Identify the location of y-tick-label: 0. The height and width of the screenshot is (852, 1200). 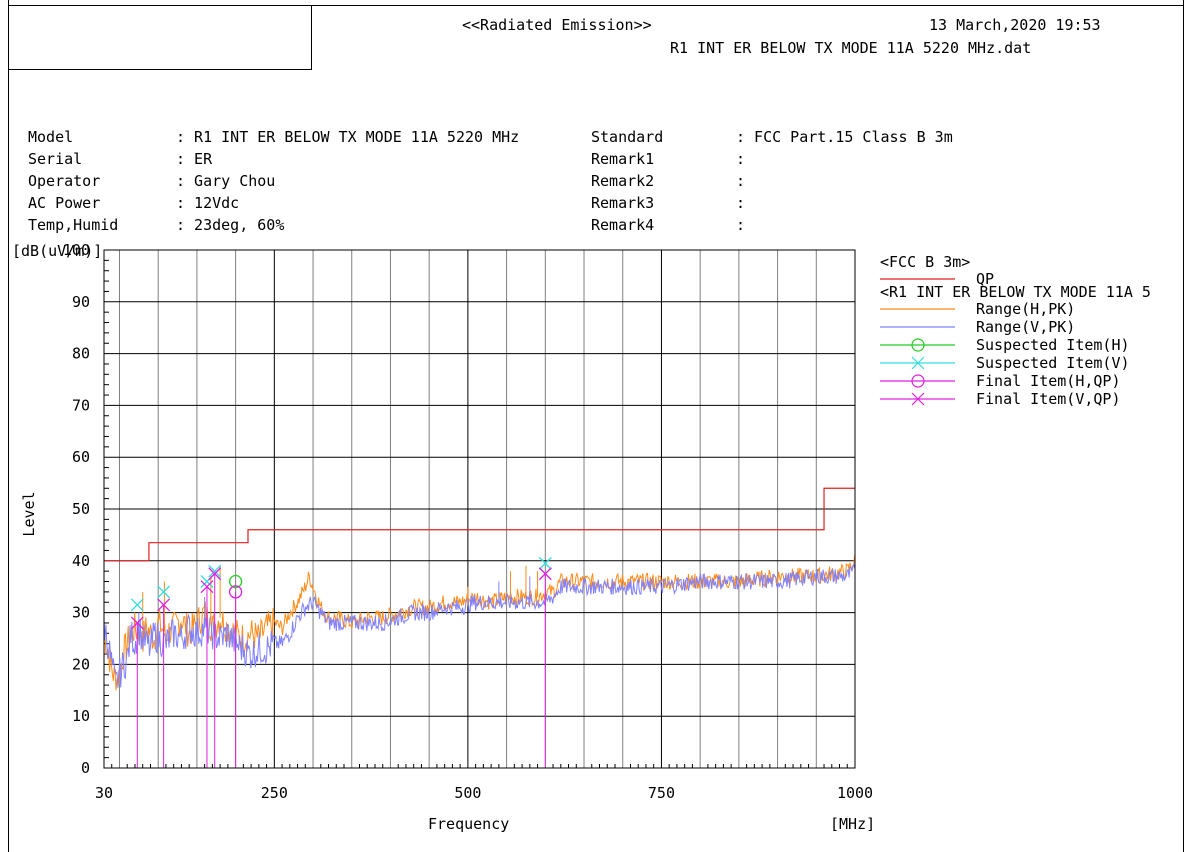
(85, 768).